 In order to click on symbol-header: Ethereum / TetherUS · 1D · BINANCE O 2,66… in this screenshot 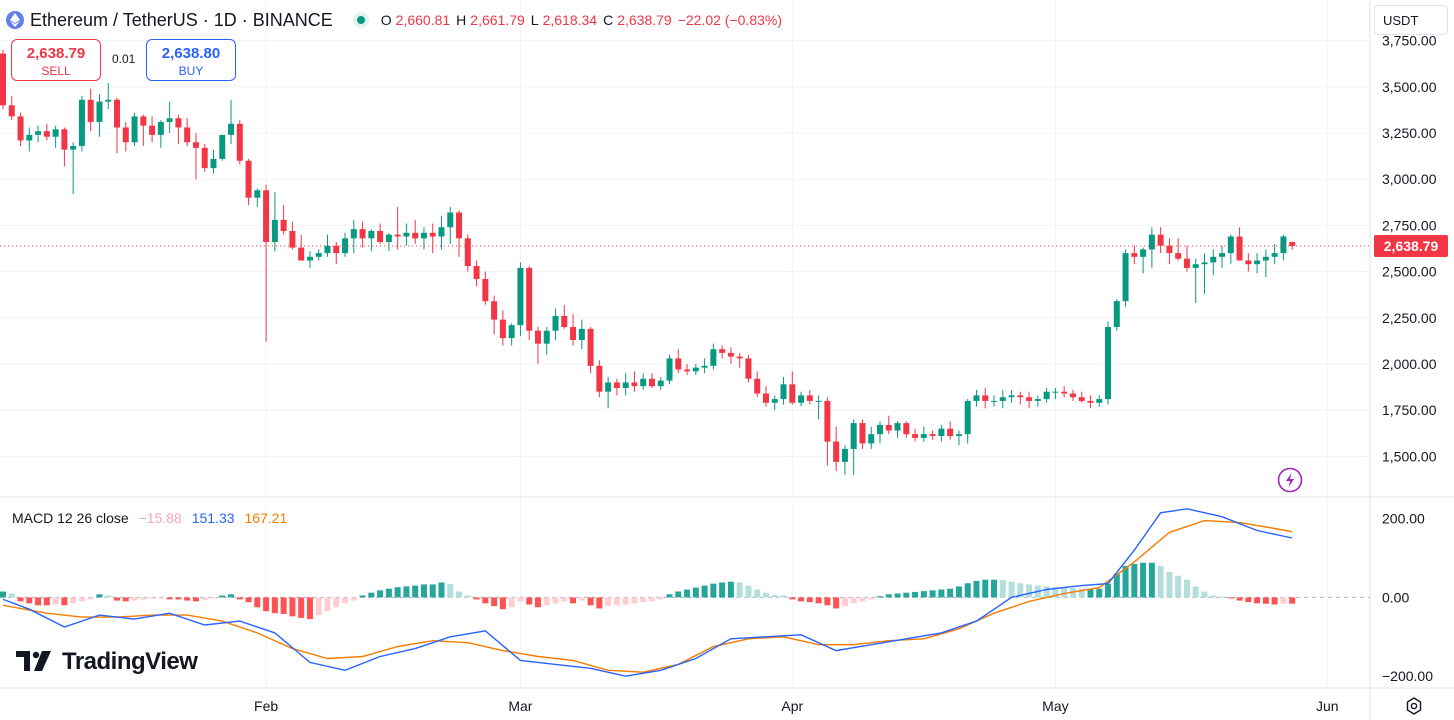, I will do `click(394, 20)`.